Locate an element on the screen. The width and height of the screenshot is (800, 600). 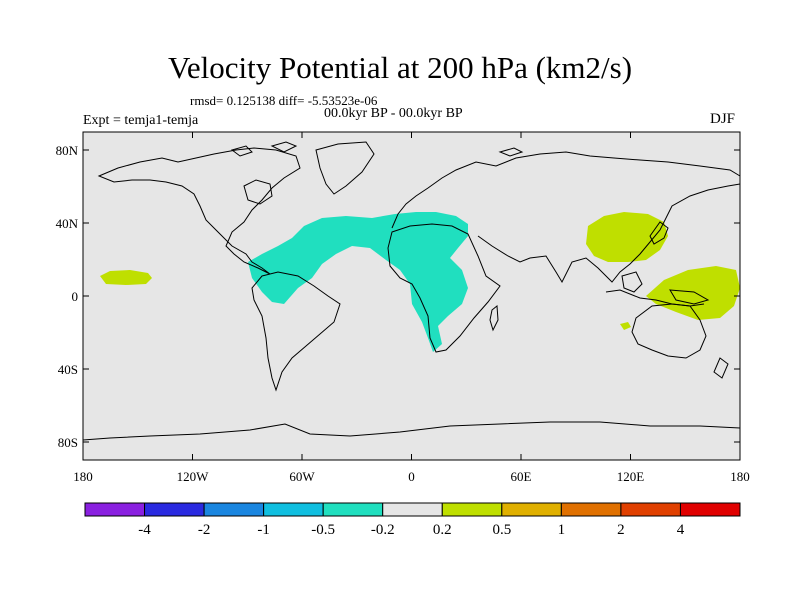
plot-title: Velocity Potential at 200 hPa (km2/s) is located at coordinates (400, 67).